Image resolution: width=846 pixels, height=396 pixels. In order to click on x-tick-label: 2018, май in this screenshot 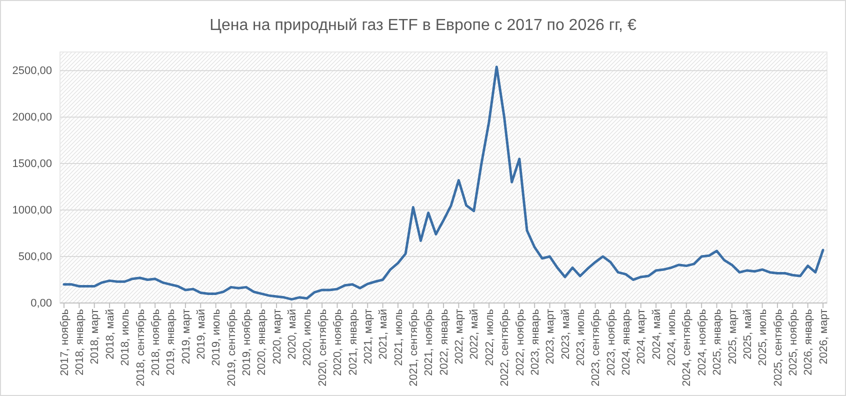, I will do `click(110, 334)`.